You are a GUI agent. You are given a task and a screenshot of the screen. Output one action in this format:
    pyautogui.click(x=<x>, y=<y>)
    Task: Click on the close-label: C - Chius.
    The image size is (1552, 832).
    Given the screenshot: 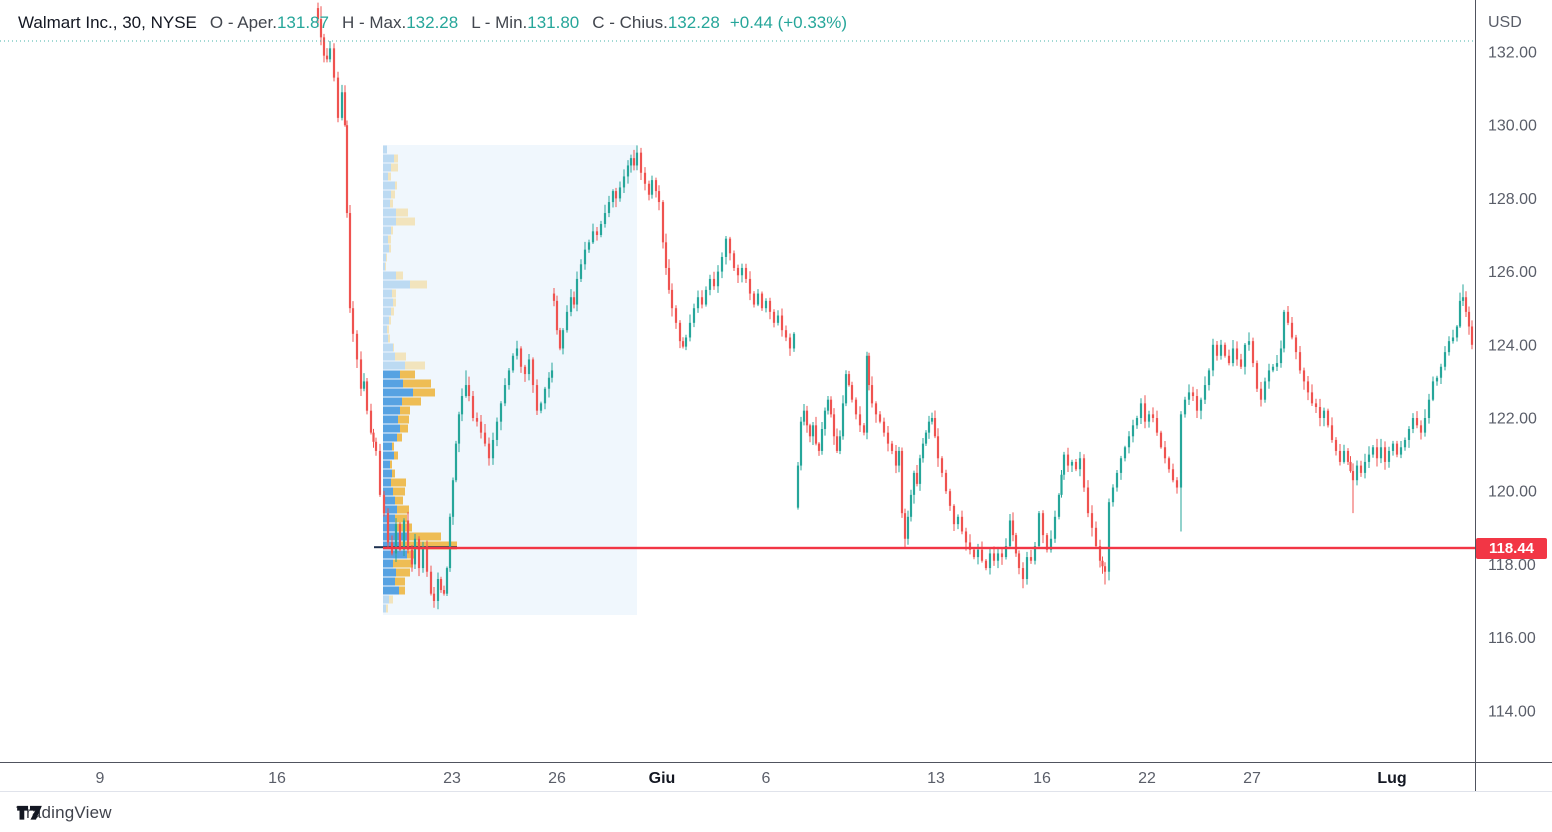 What is the action you would take?
    pyautogui.click(x=630, y=22)
    